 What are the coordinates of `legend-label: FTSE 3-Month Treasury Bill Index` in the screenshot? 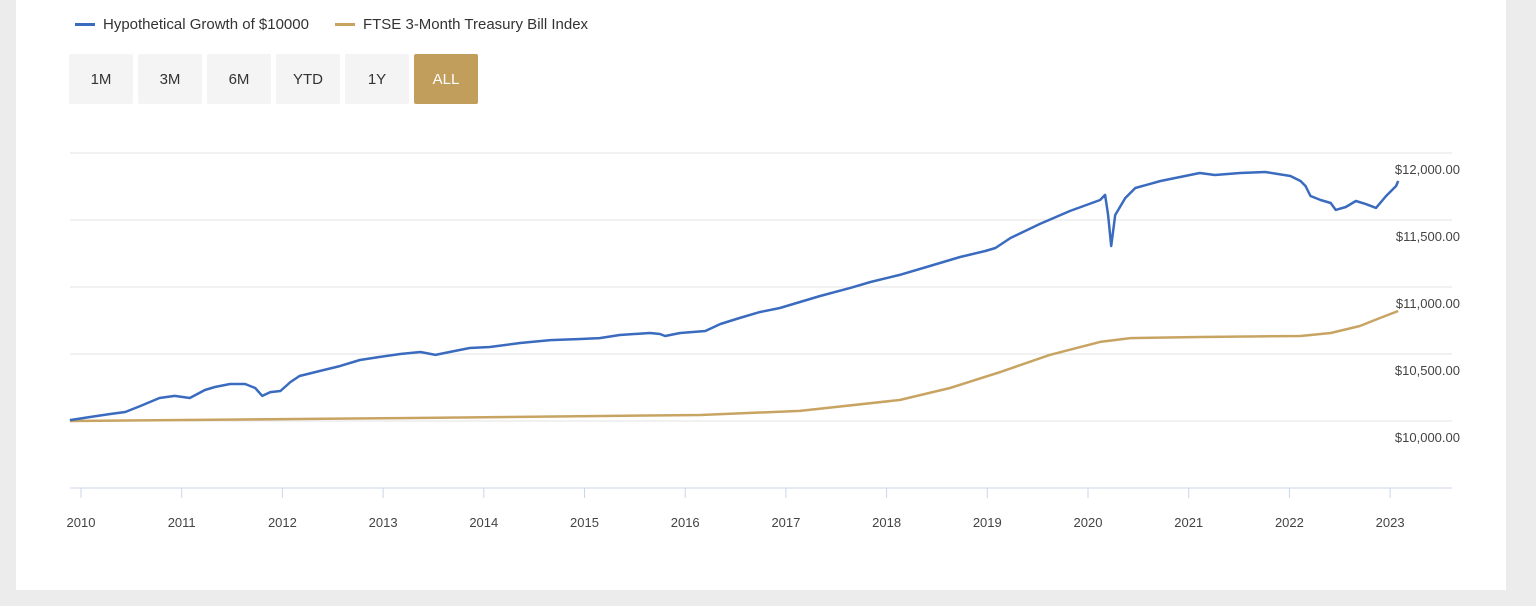 It's located at (475, 24).